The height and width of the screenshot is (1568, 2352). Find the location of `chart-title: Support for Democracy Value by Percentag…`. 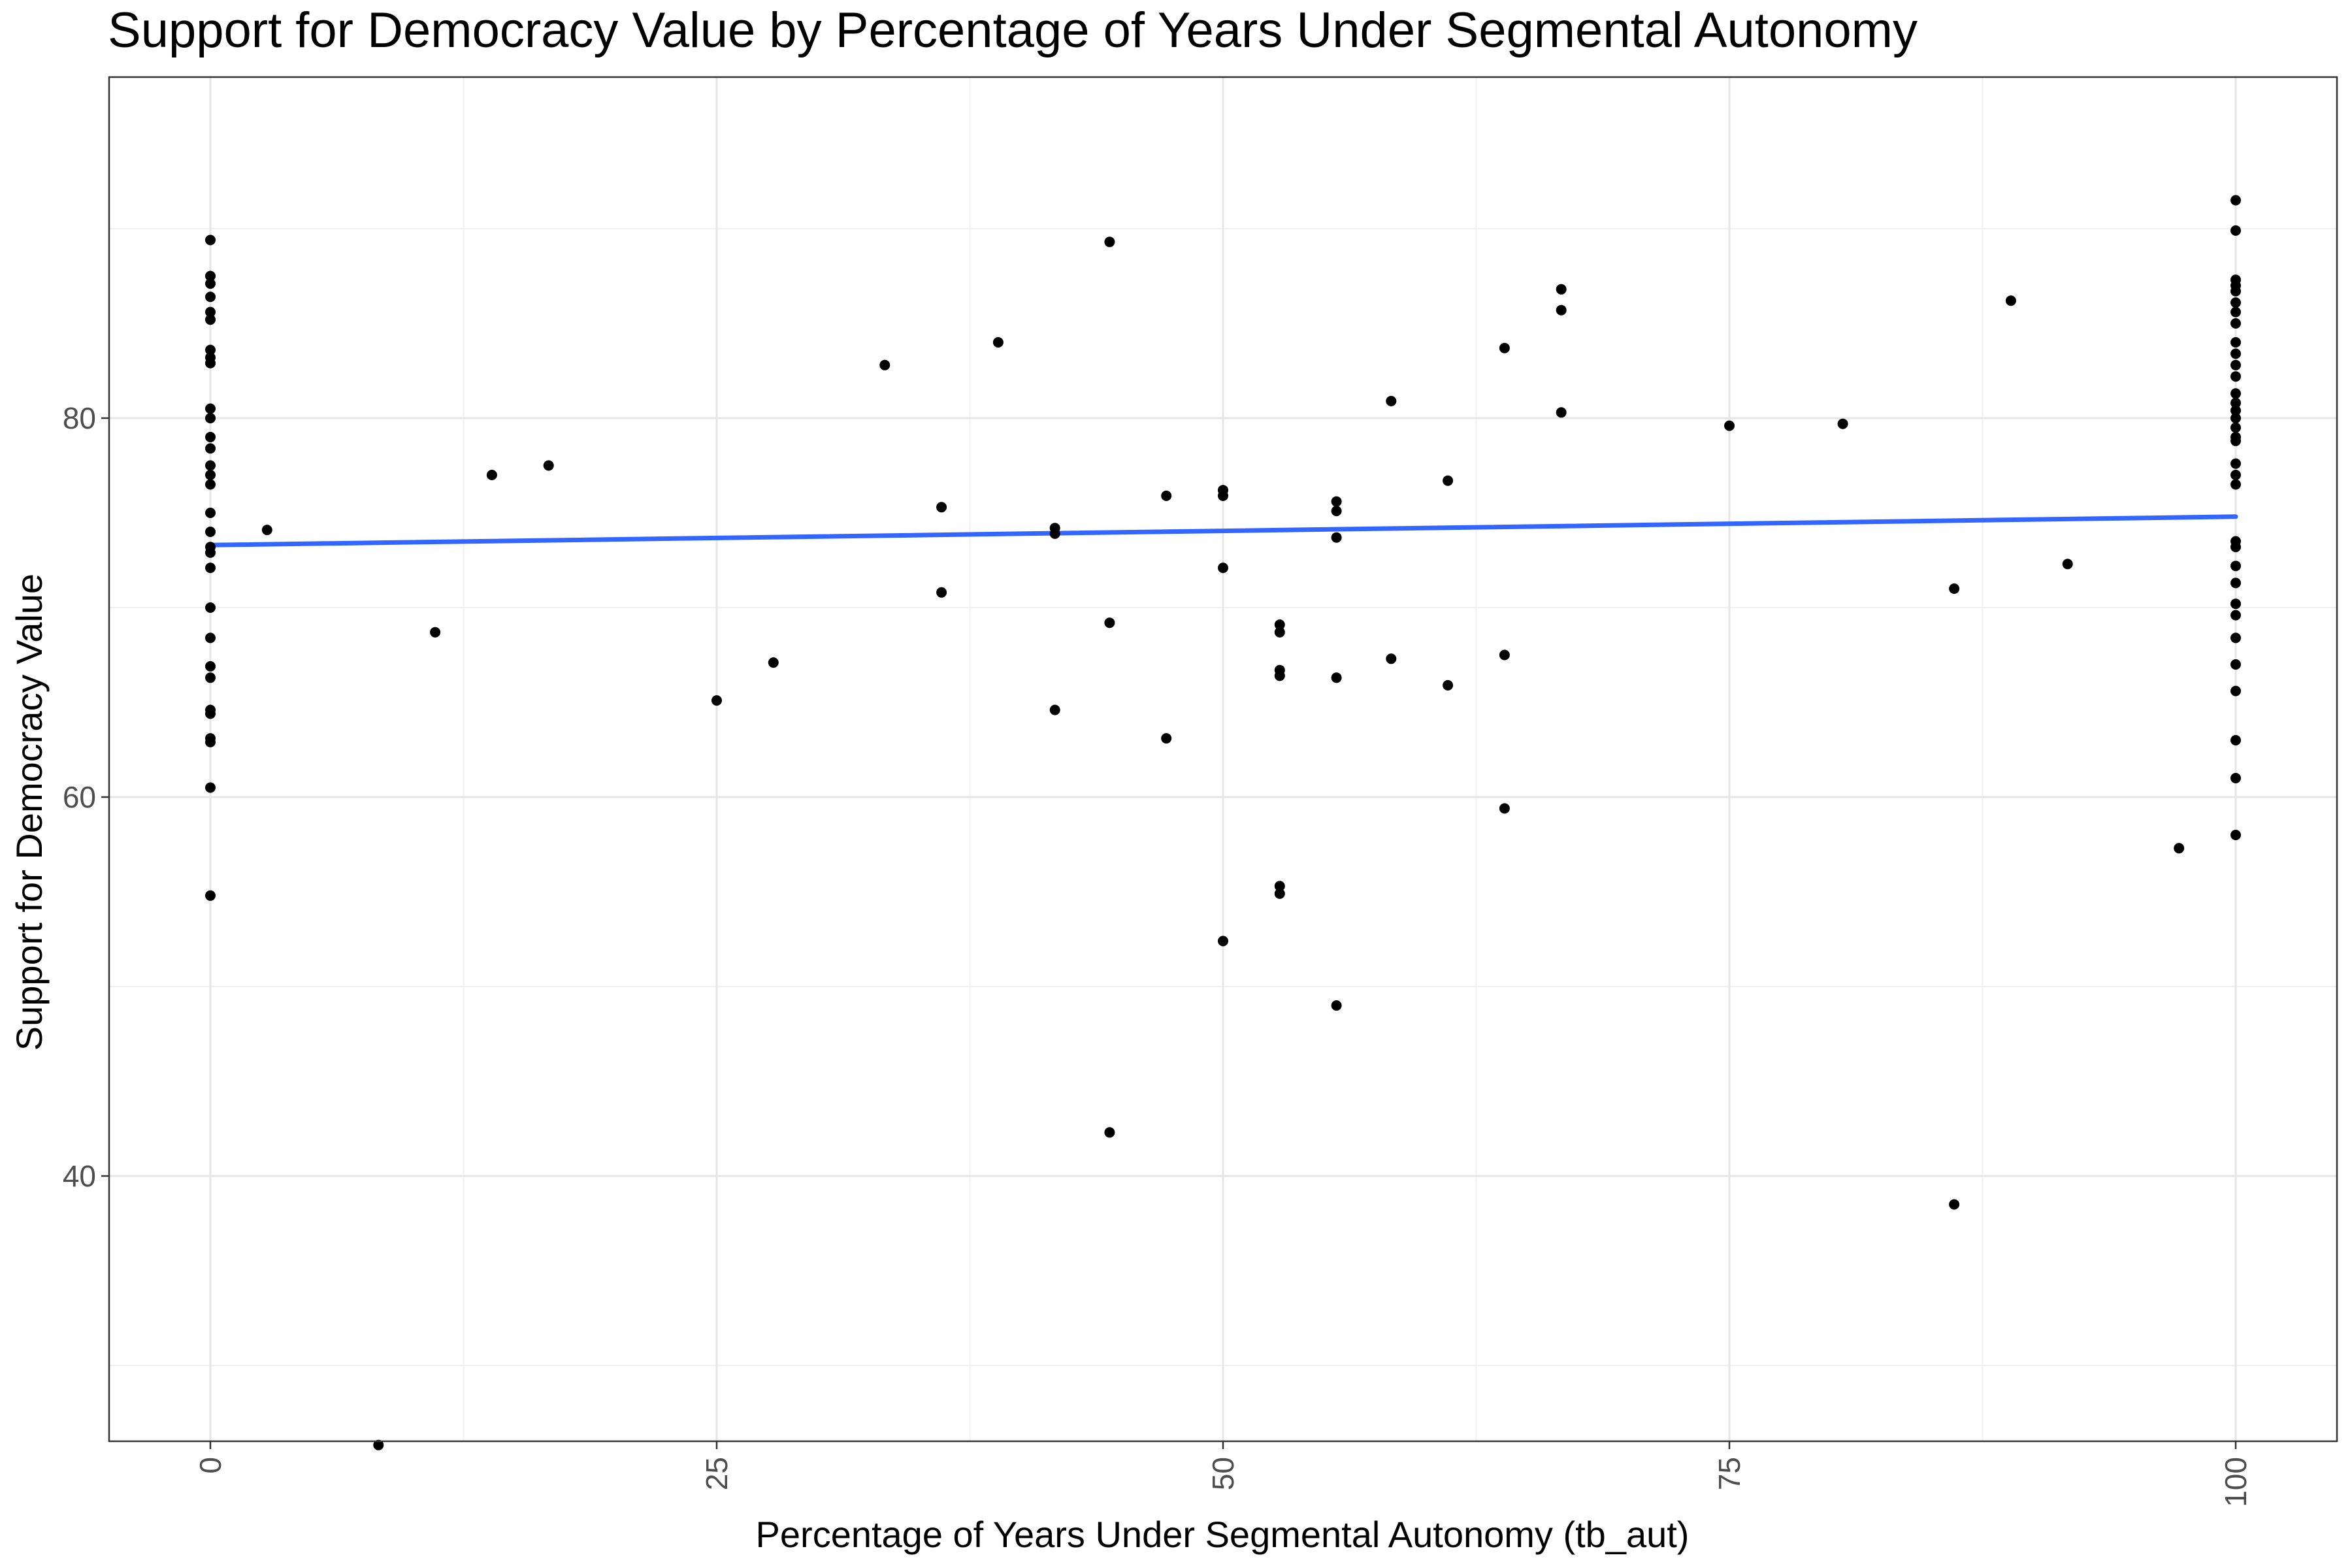

chart-title: Support for Democracy Value by Percentag… is located at coordinates (1013, 30).